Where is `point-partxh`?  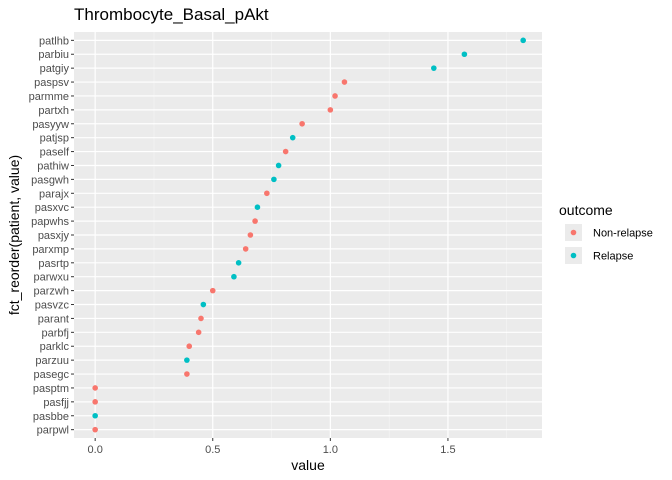
point-partxh is located at coordinates (330, 110).